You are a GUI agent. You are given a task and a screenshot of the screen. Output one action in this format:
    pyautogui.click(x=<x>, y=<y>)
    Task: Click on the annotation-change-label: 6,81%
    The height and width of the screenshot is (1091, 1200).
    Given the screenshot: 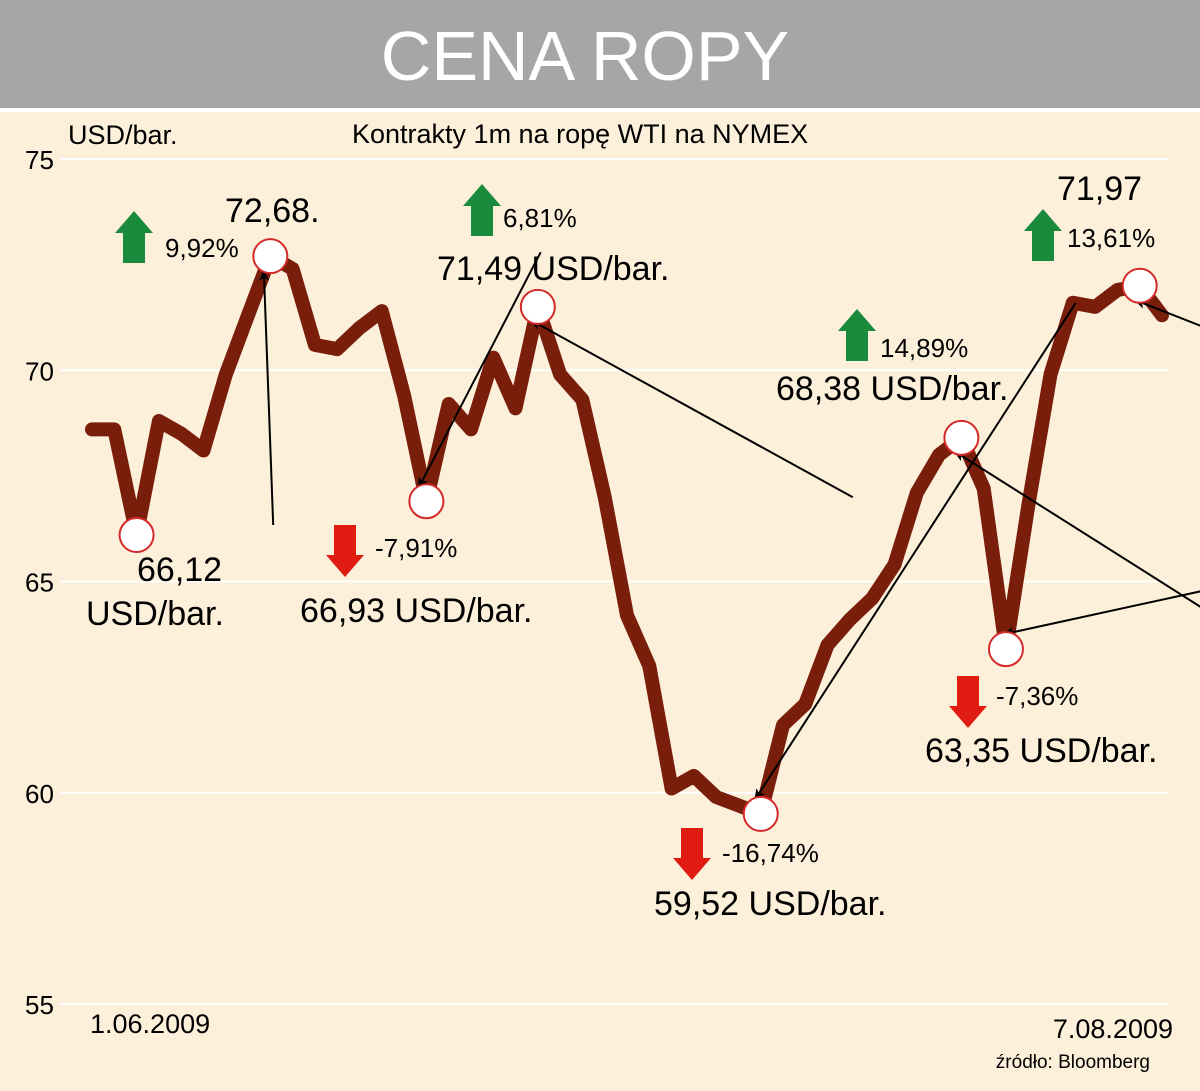 What is the action you would take?
    pyautogui.click(x=540, y=218)
    